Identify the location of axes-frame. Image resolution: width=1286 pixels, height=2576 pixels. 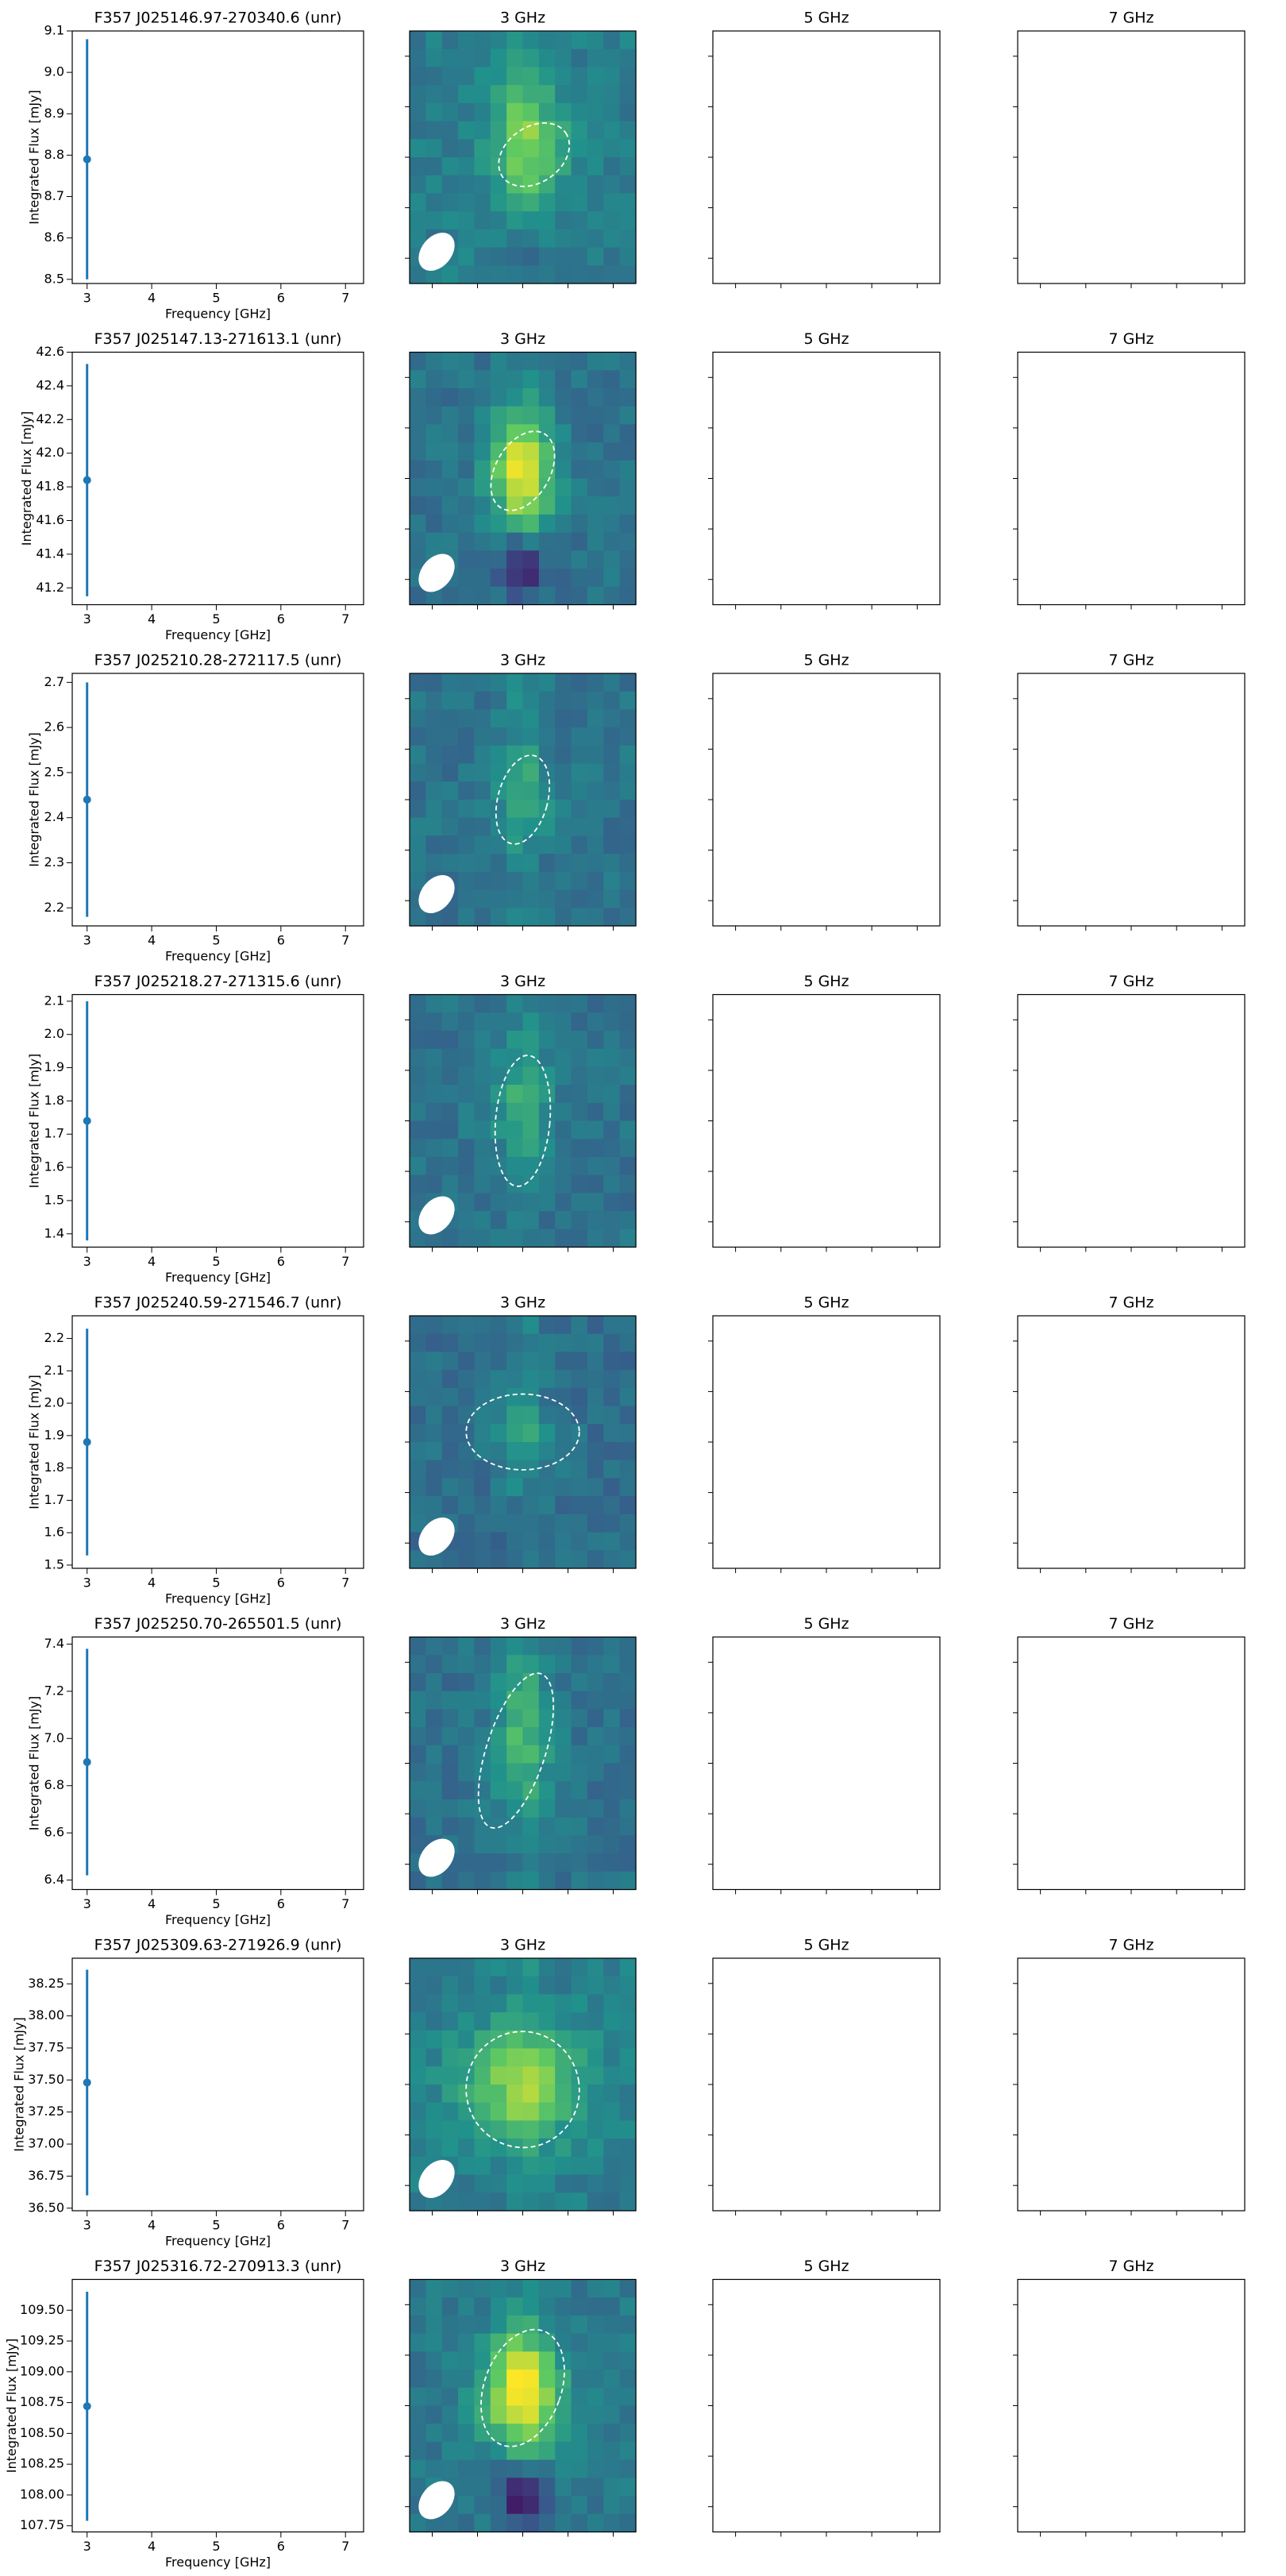
(218, 1442).